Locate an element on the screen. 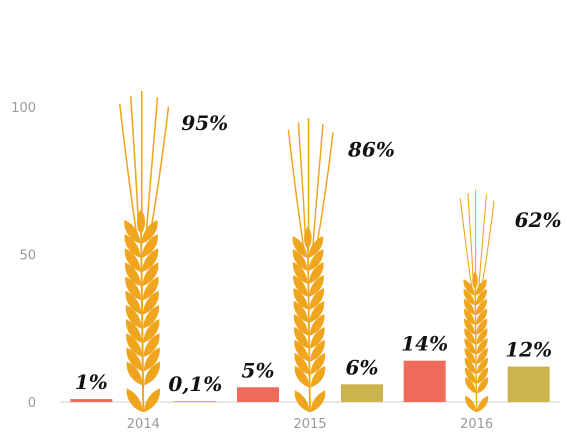  x-tick-label-2015: 2015 is located at coordinates (309, 424).